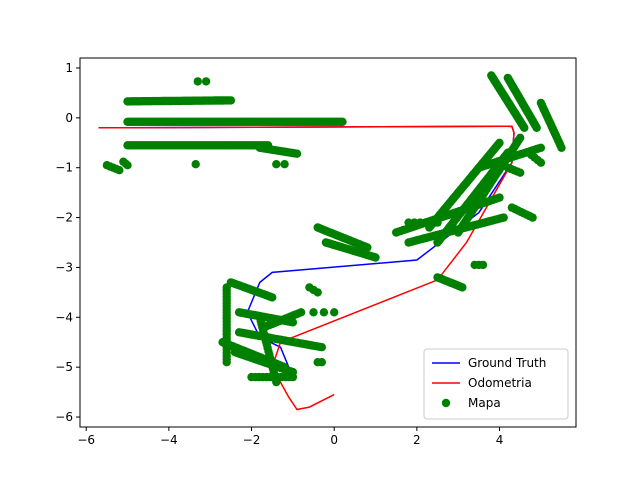 The height and width of the screenshot is (480, 640). Describe the element at coordinates (64, 367) in the screenshot. I see `y-tick-label: −5` at that location.